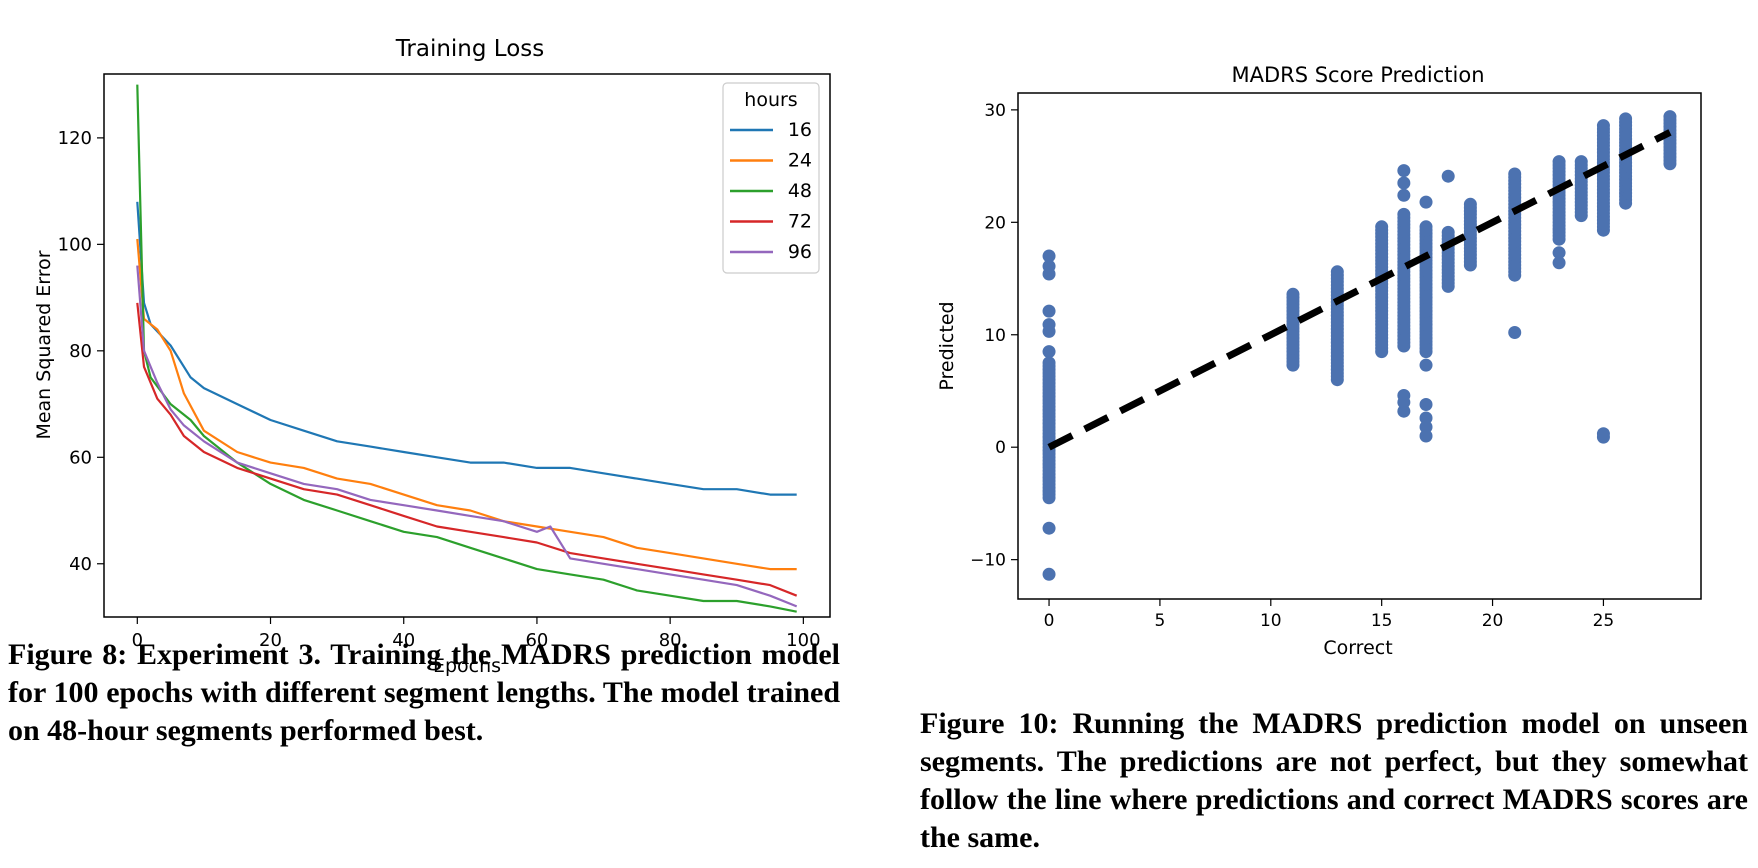  What do you see at coordinates (1000, 448) in the screenshot?
I see `y-tick-label: 0` at bounding box center [1000, 448].